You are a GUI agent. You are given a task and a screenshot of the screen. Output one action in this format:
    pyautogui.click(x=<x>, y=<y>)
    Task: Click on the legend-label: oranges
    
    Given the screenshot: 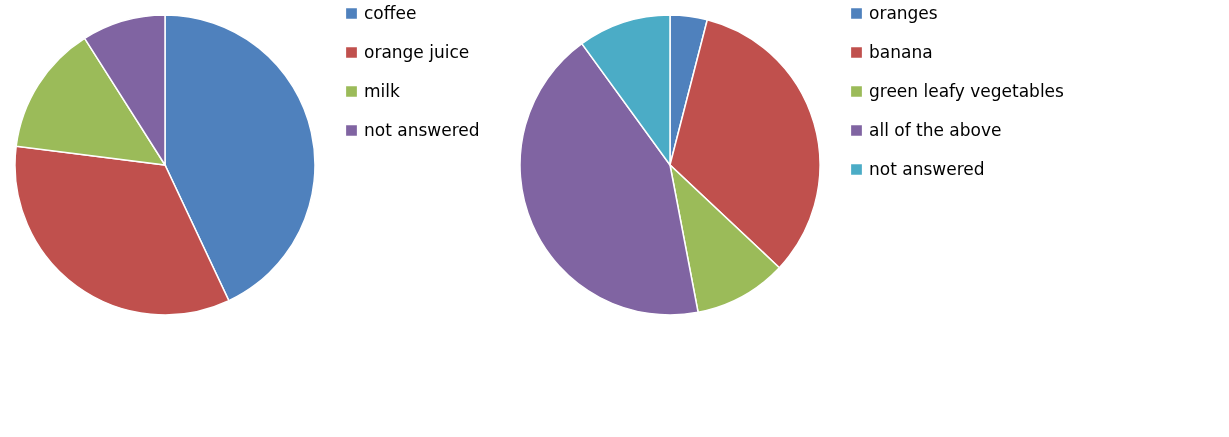 What is the action you would take?
    pyautogui.click(x=903, y=12)
    